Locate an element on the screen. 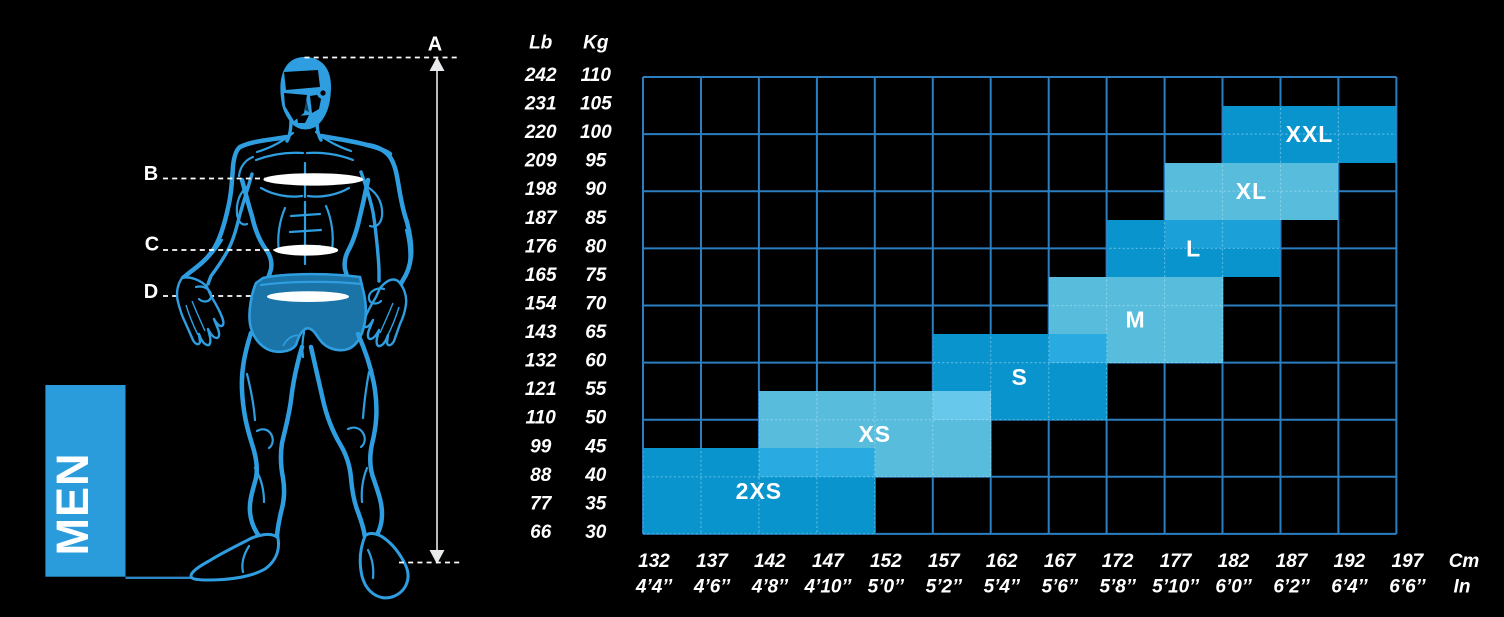 The height and width of the screenshot is (617, 1504). svg-text: 85 is located at coordinates (596, 218).